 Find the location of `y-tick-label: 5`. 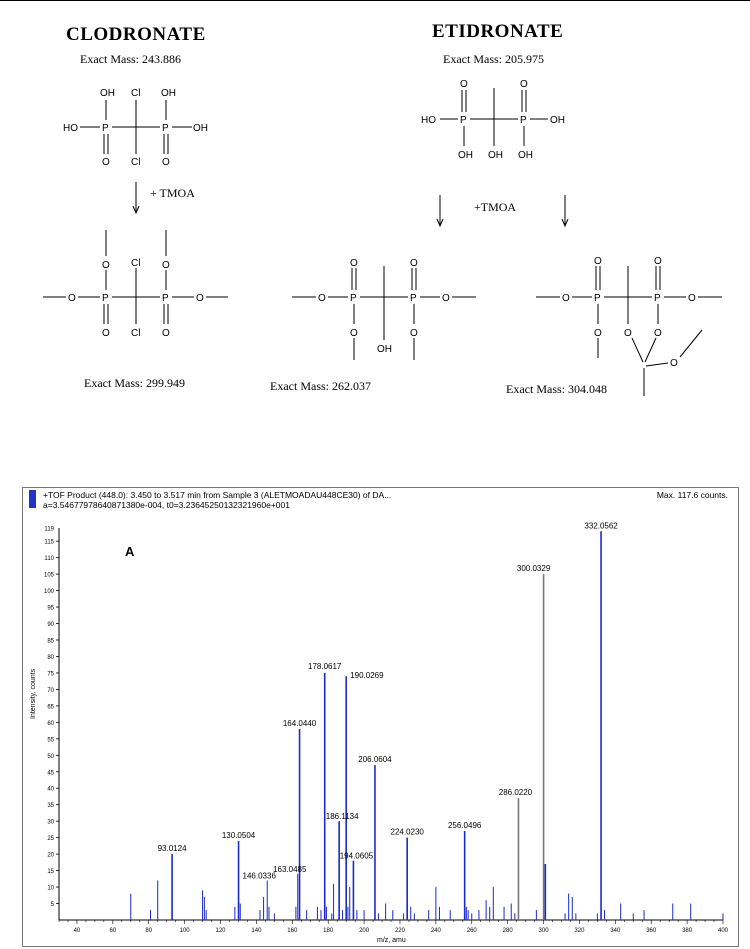

y-tick-label: 5 is located at coordinates (53, 905).